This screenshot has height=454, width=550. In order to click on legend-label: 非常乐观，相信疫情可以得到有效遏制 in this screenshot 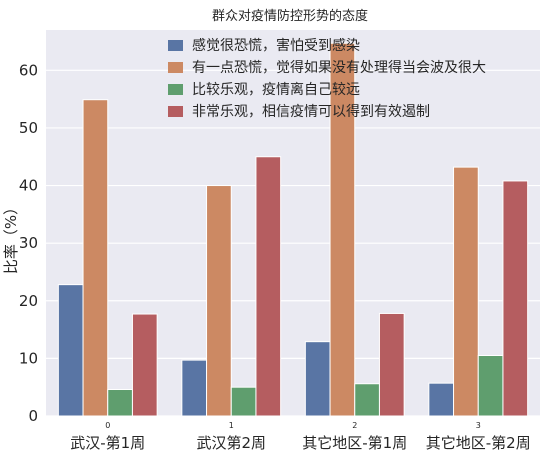, I will do `click(311, 111)`.